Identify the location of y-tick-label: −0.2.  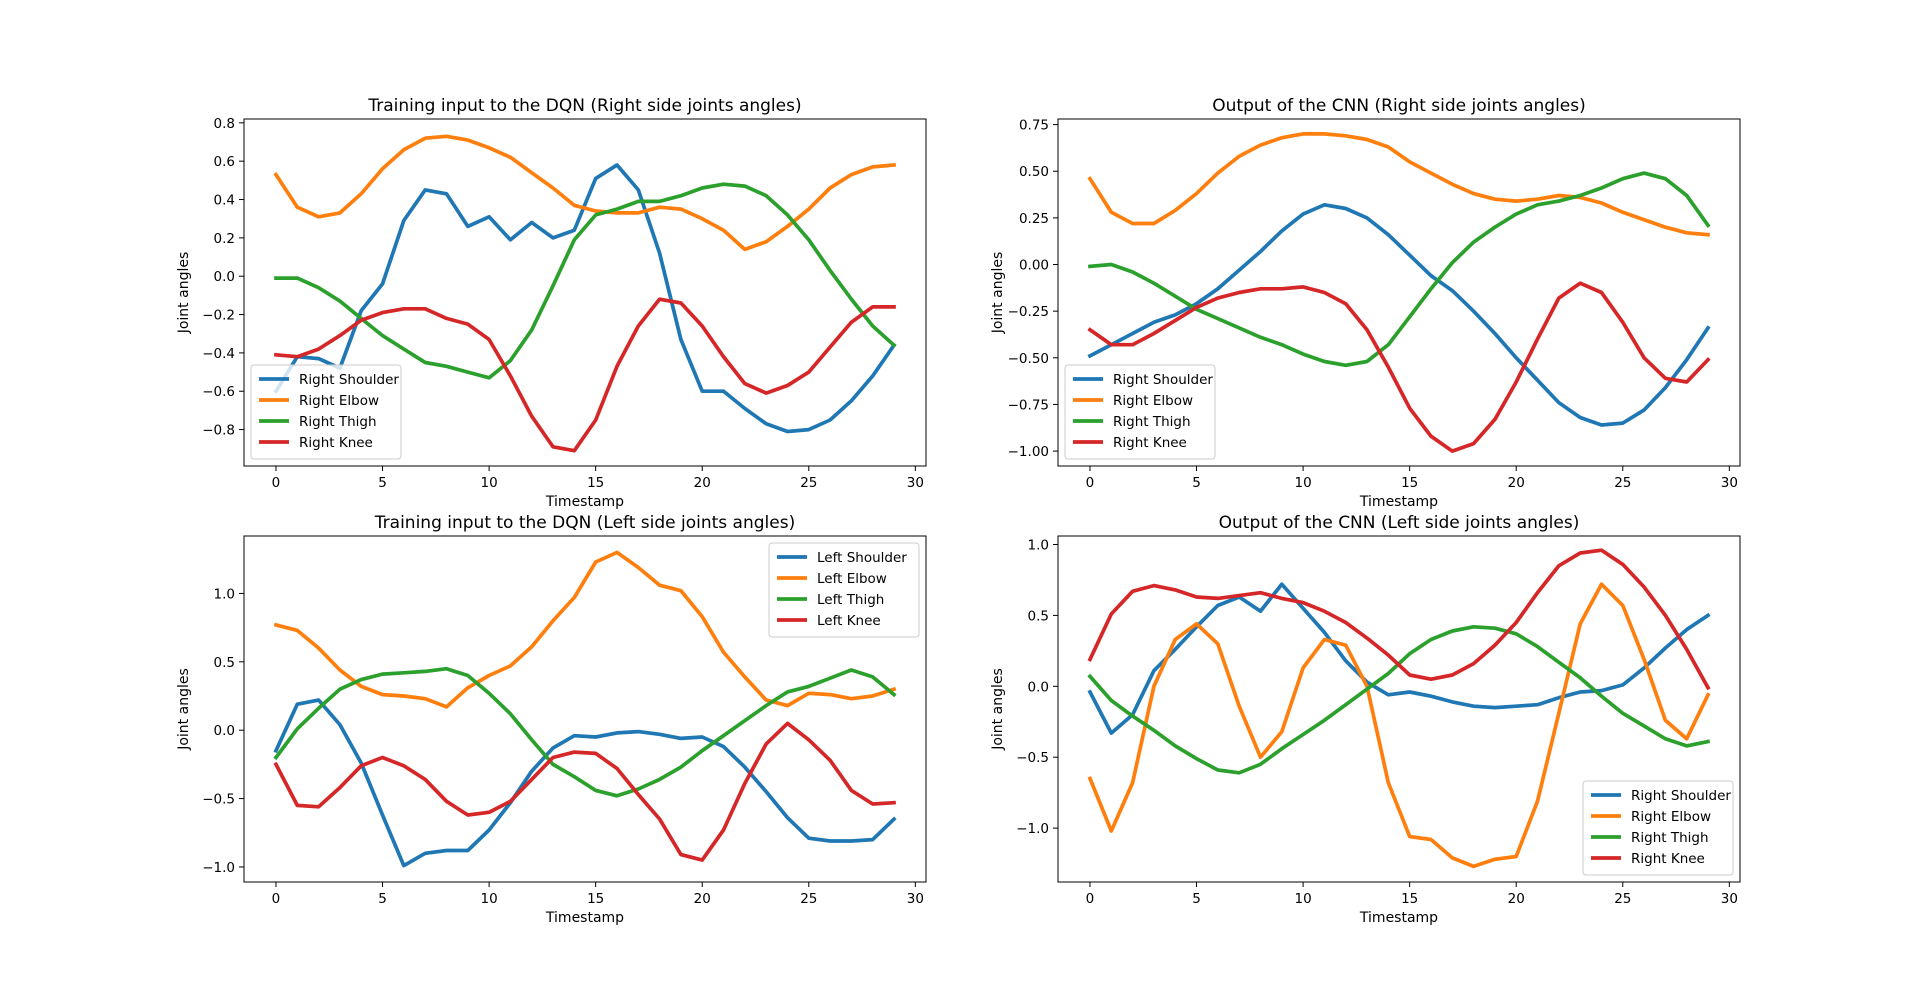
(218, 316).